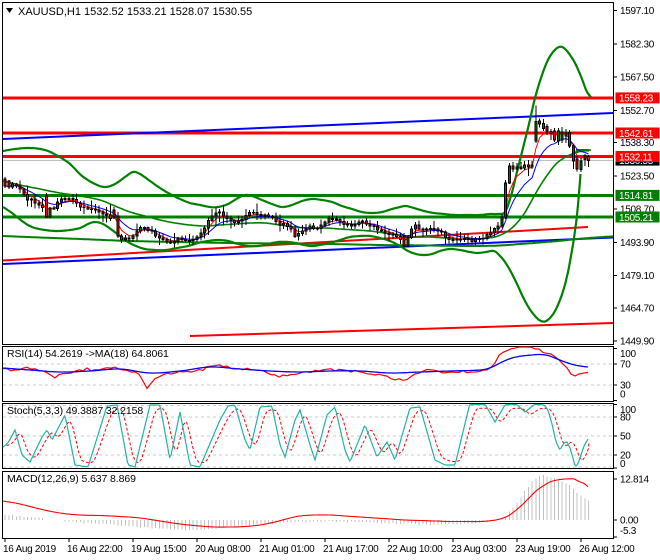 This screenshot has height=560, width=660. What do you see at coordinates (625, 385) in the screenshot?
I see `svg-text: 30` at bounding box center [625, 385].